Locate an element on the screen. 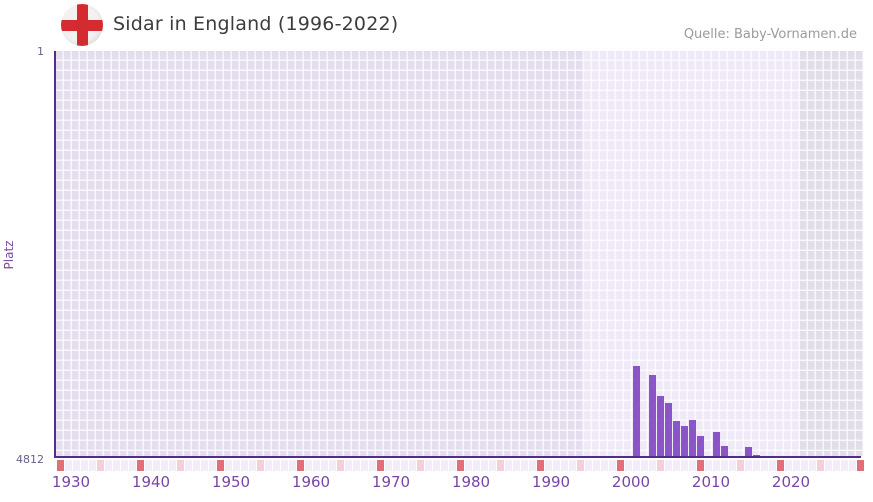  strip-cell-1971 is located at coordinates (388, 465).